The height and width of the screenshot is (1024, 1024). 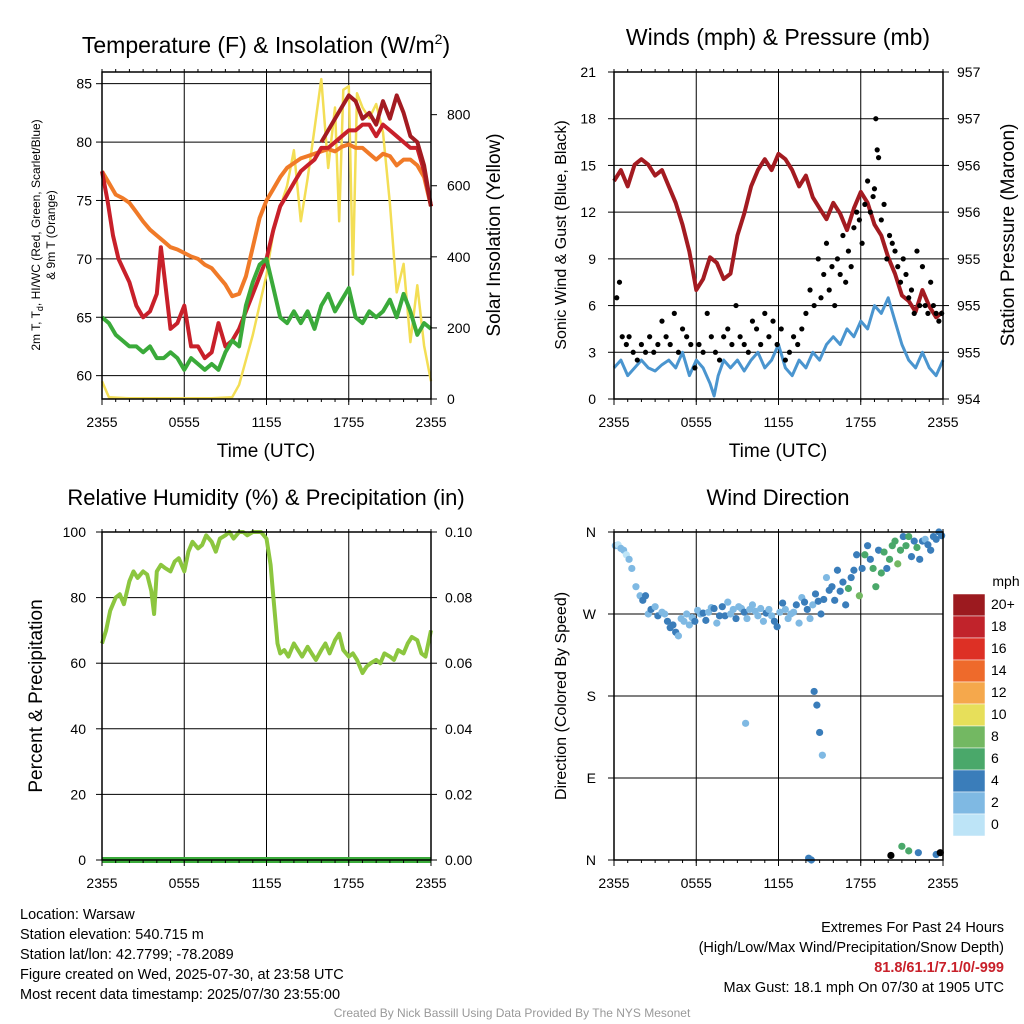 I want to click on colorbar-label-8: 16, so click(x=999, y=648).